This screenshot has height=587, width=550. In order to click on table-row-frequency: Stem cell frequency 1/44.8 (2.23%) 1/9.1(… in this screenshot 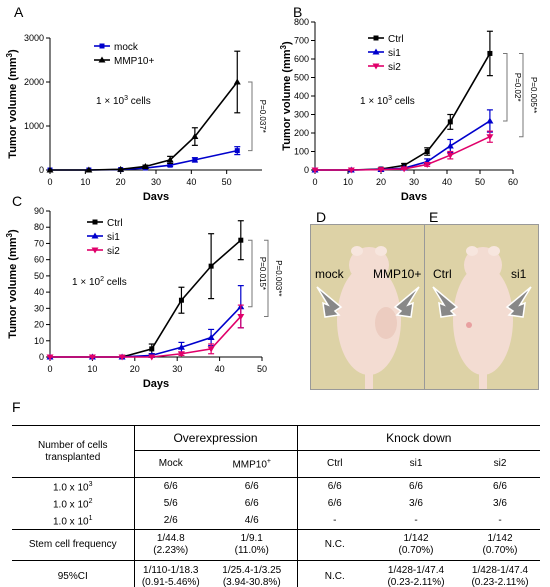, I will do `click(276, 545)`.